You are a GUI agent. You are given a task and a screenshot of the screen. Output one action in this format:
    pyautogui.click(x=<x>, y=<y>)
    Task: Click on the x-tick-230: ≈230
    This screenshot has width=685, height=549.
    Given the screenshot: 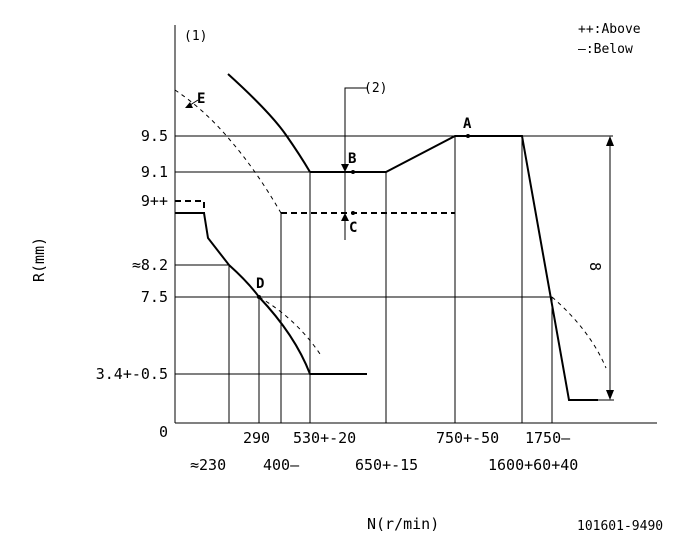 What is the action you would take?
    pyautogui.click(x=208, y=465)
    